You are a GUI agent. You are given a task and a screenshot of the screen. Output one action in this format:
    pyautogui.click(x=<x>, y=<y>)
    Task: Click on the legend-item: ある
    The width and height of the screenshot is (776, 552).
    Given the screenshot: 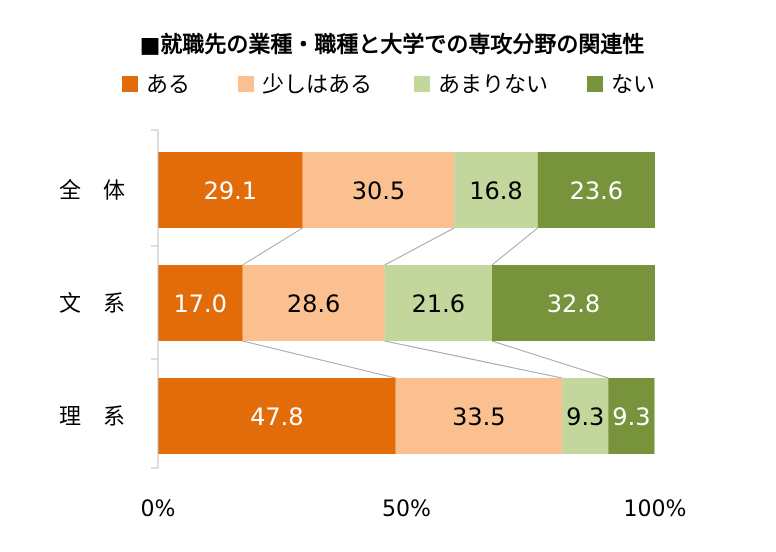 What is the action you would take?
    pyautogui.click(x=156, y=85)
    